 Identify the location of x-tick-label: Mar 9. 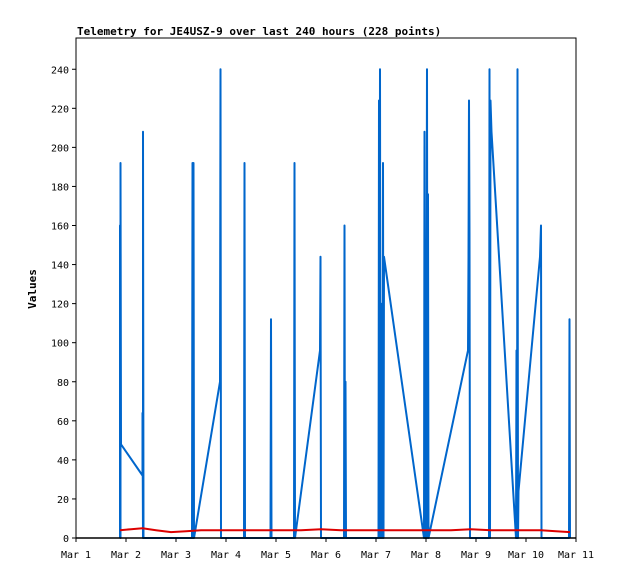
(476, 555).